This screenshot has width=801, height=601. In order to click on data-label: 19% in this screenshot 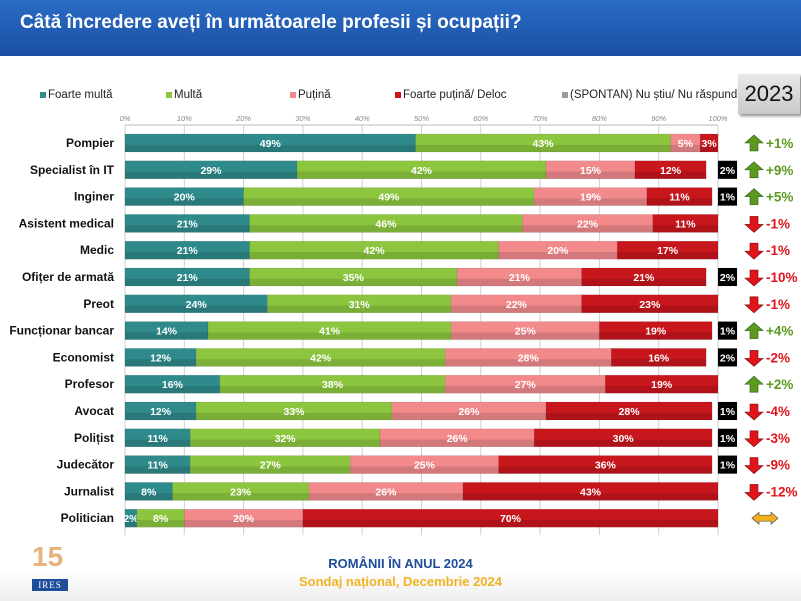, I will do `click(662, 385)`.